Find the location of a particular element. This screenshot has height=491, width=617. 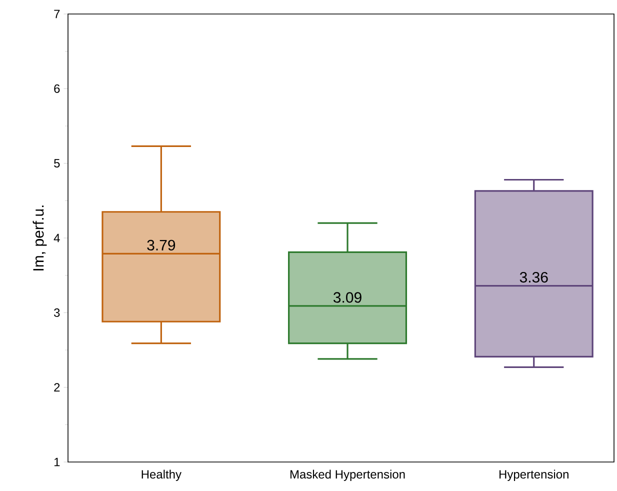

text: 3.79 is located at coordinates (161, 245).